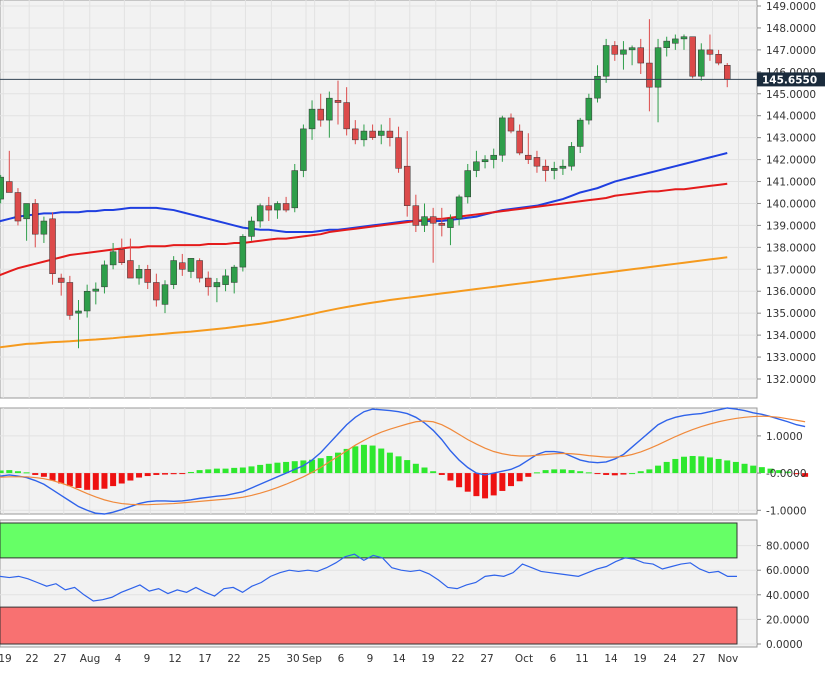 The width and height of the screenshot is (825, 685). What do you see at coordinates (791, 79) in the screenshot?
I see `last-price-label-box` at bounding box center [791, 79].